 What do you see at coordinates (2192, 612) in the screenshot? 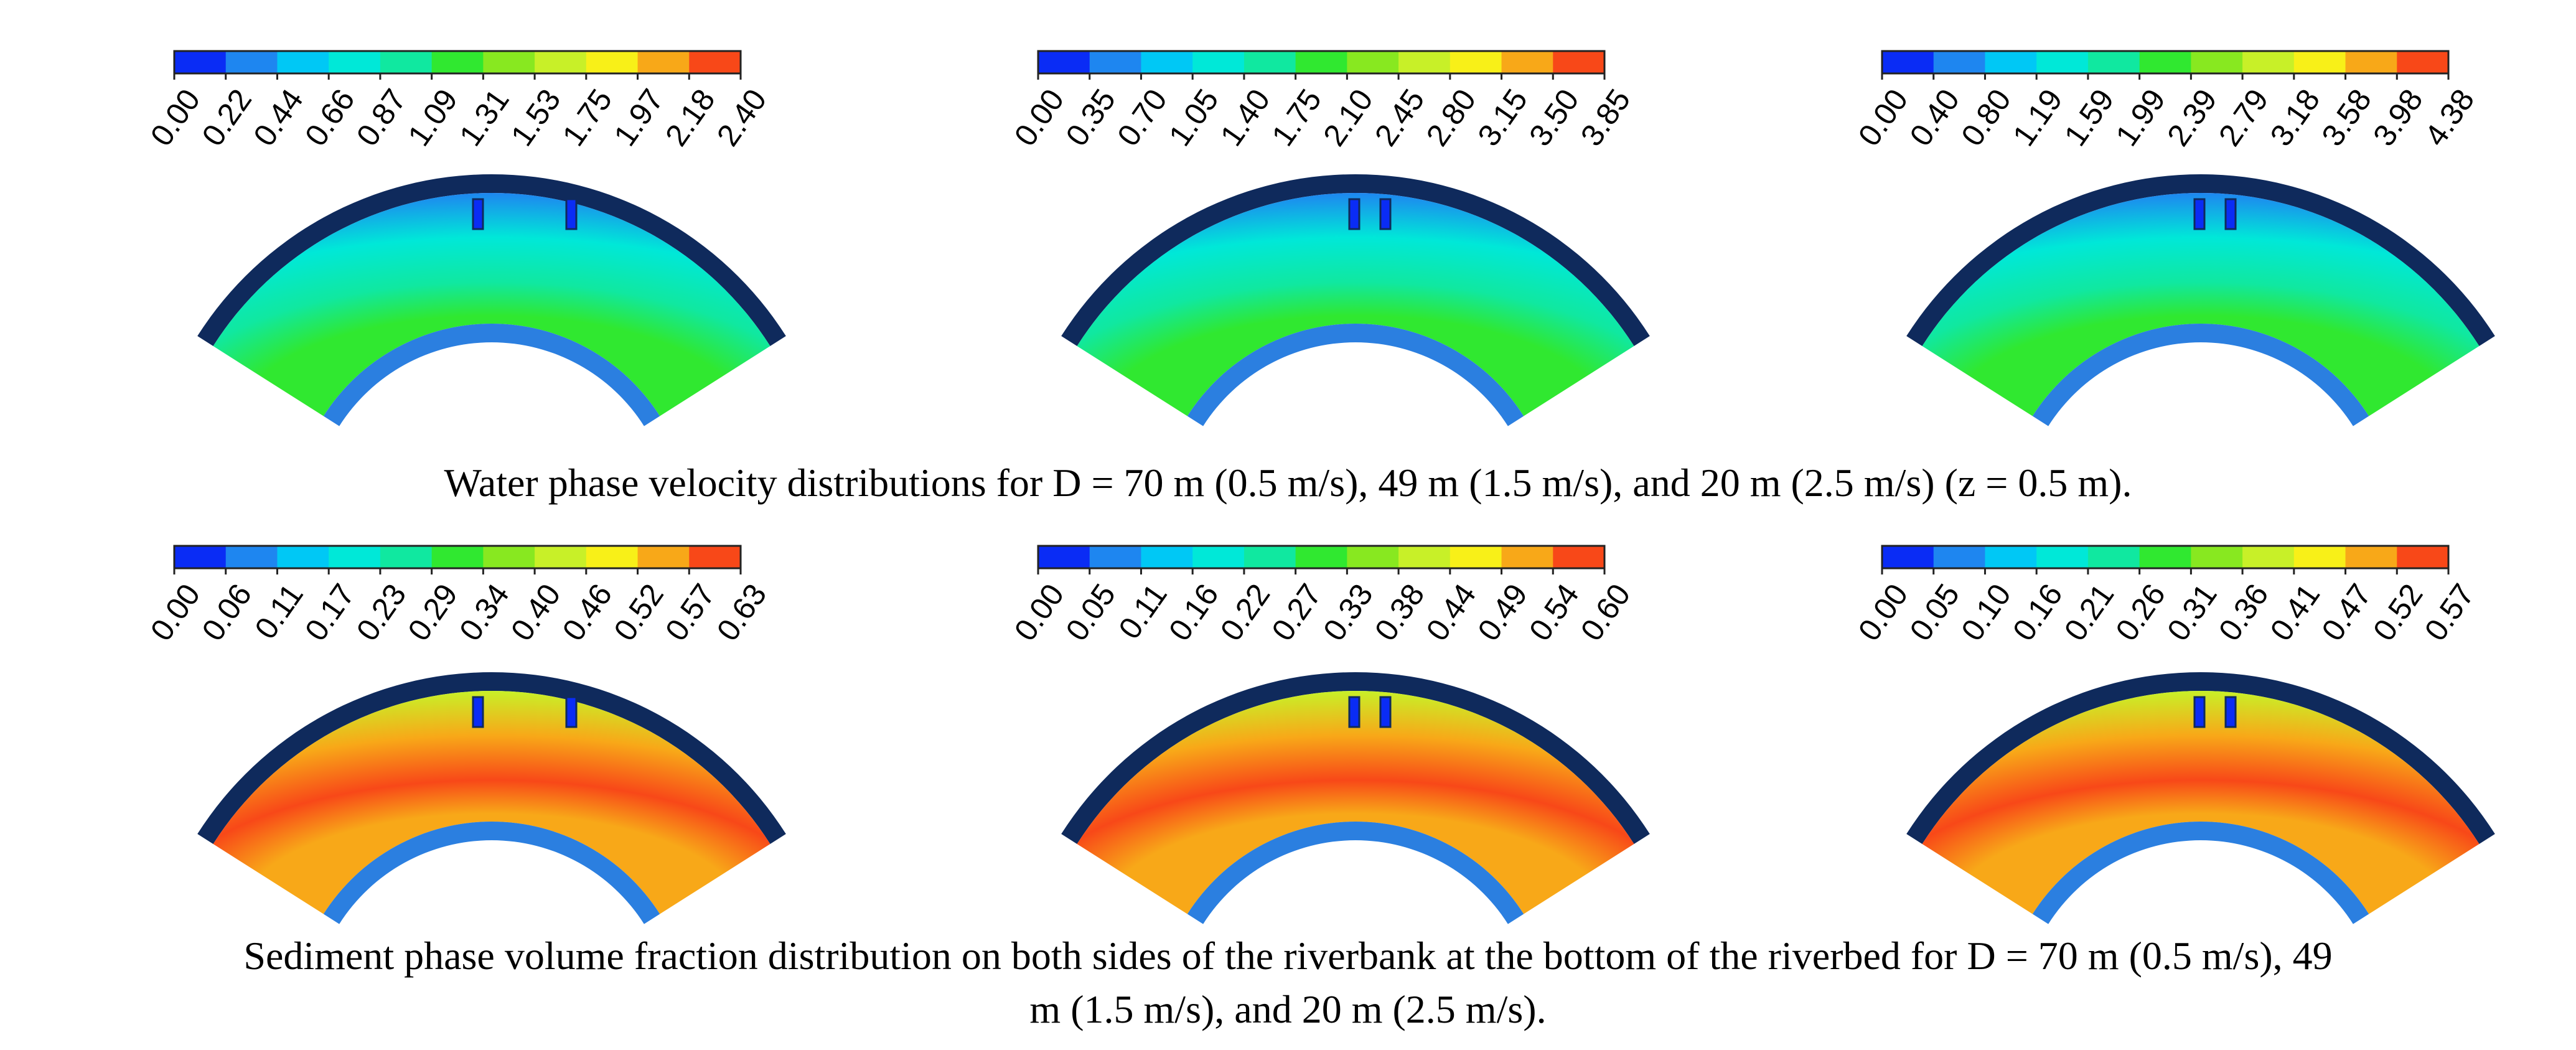
I see `colorbar-tick-label: 0.31` at bounding box center [2192, 612].